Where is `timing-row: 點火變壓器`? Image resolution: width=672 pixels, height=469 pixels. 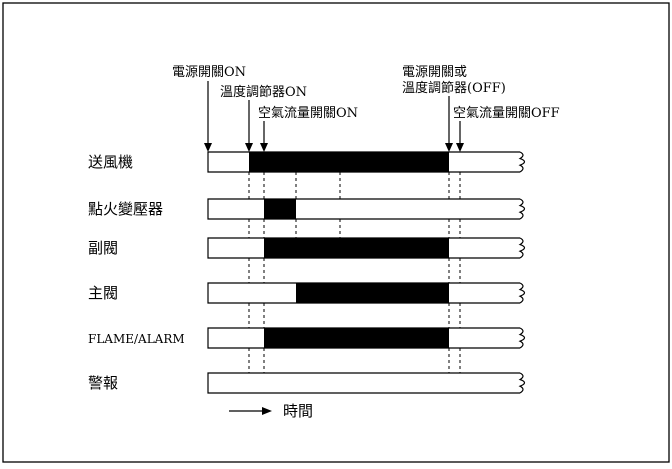 timing-row: 點火變壓器 is located at coordinates (307, 209).